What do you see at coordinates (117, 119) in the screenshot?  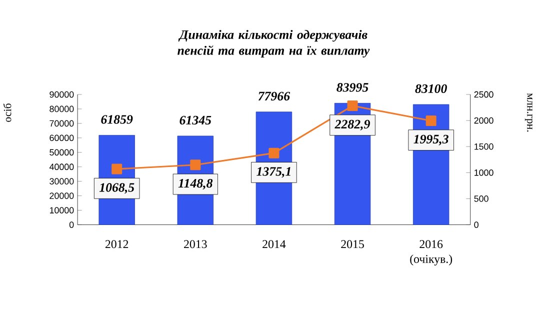 I see `data-label: 61859` at bounding box center [117, 119].